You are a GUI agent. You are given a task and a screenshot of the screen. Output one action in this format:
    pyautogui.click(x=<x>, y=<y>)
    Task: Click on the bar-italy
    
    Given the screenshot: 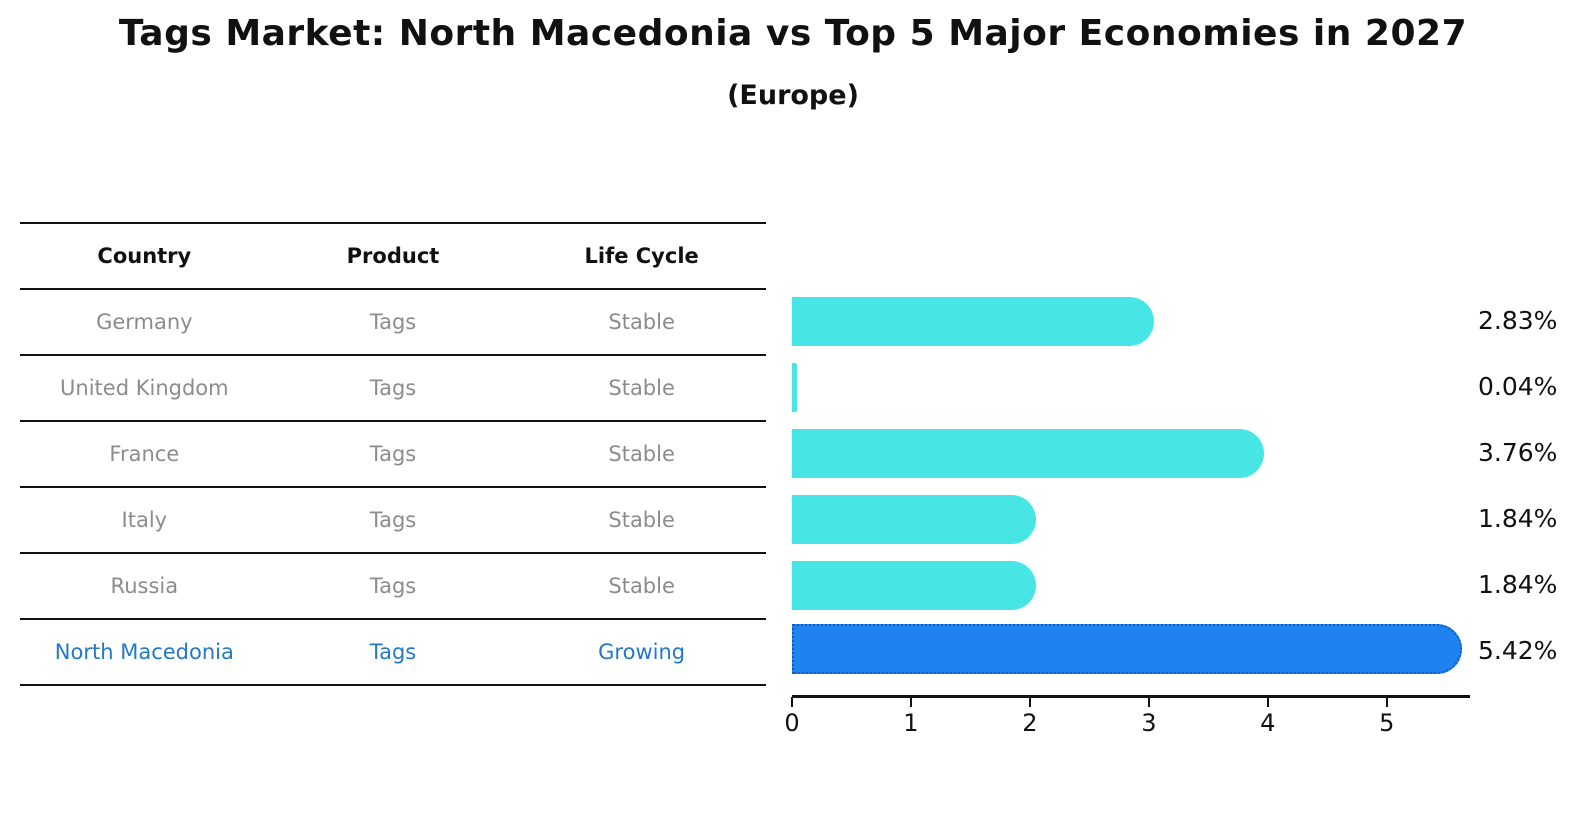 What is the action you would take?
    pyautogui.click(x=914, y=519)
    